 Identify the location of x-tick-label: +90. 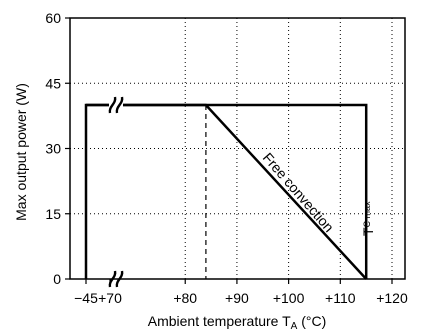
(237, 298).